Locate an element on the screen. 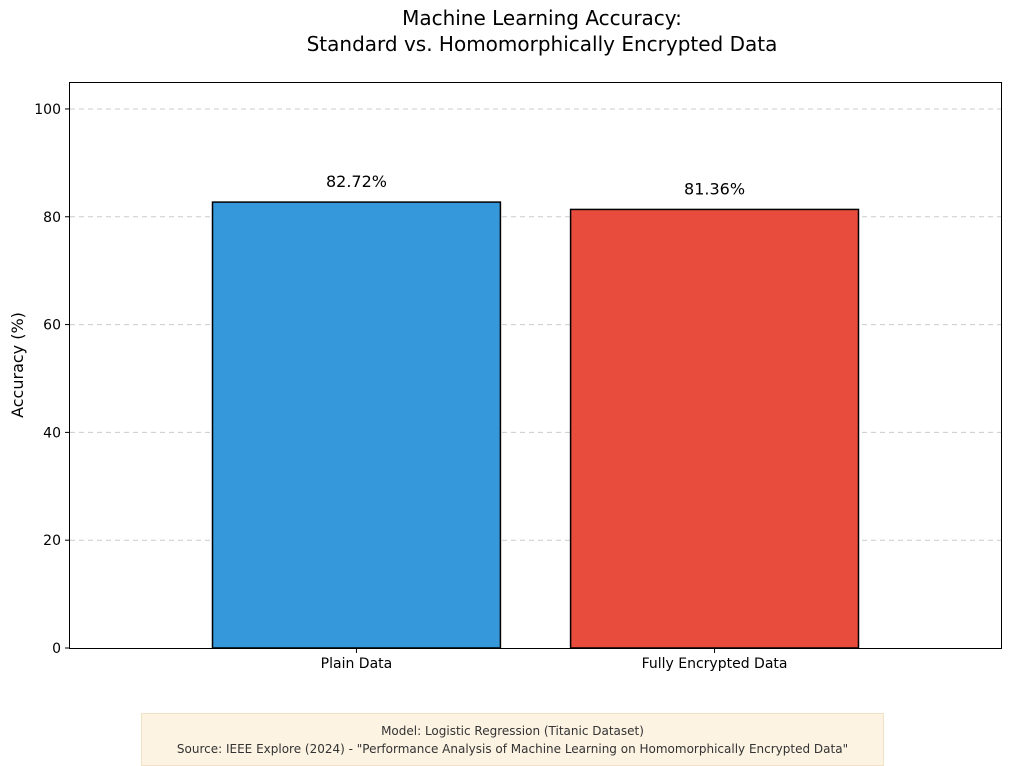 The width and height of the screenshot is (1024, 766). y-tick-label: 20 is located at coordinates (52, 541).